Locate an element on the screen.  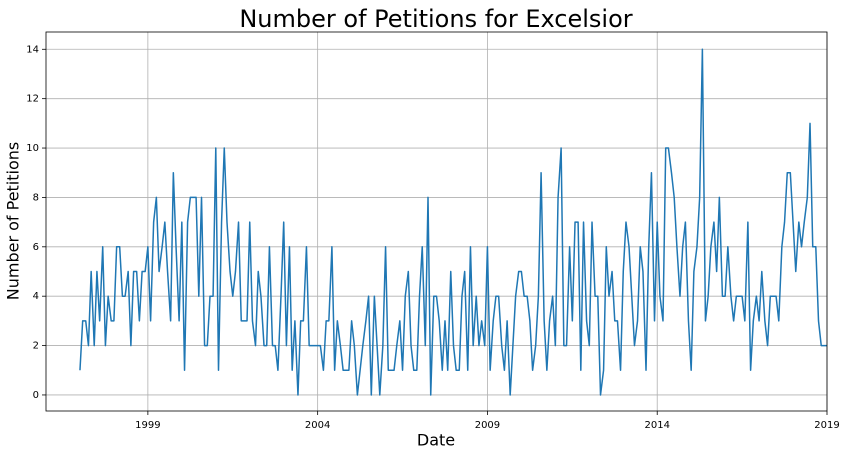
chart-title: Number of Petitions for Excelsior is located at coordinates (435, 19).